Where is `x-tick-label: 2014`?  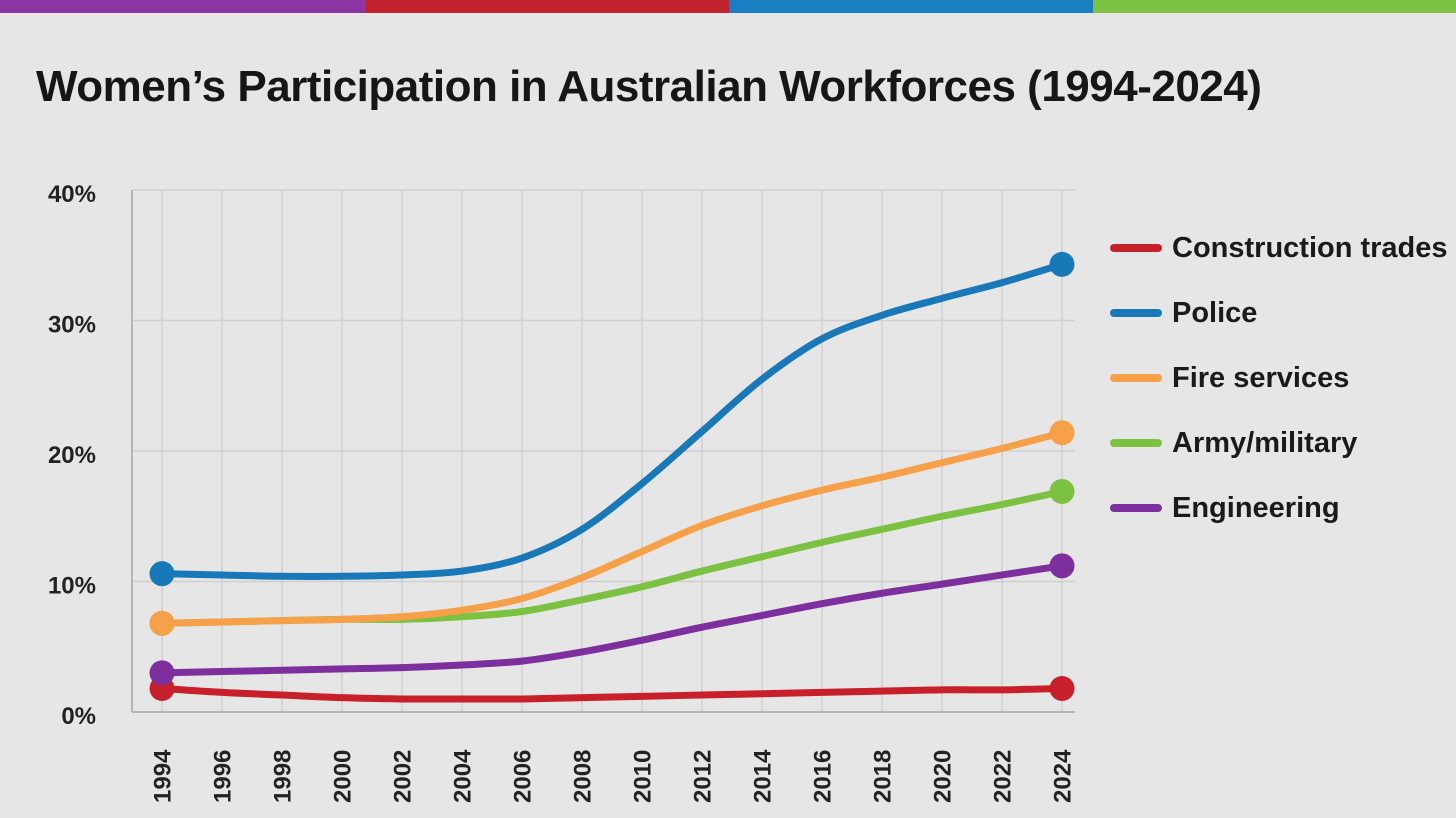 x-tick-label: 2014 is located at coordinates (763, 776).